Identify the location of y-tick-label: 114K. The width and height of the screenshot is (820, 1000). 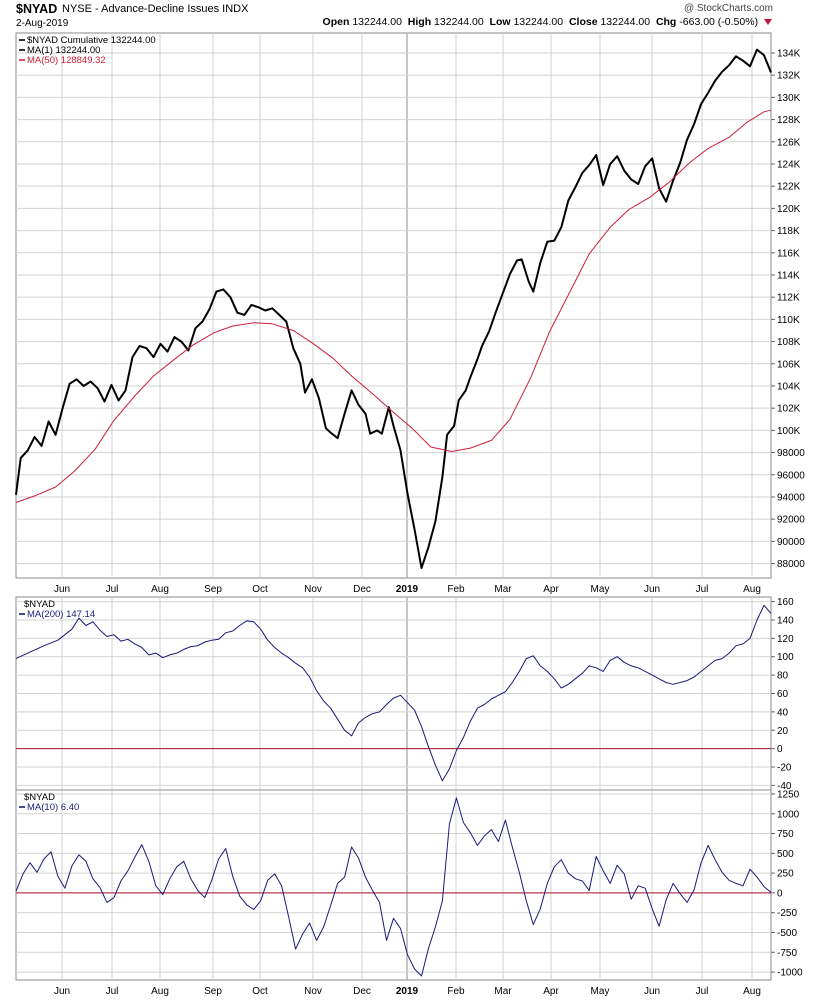
(788, 275).